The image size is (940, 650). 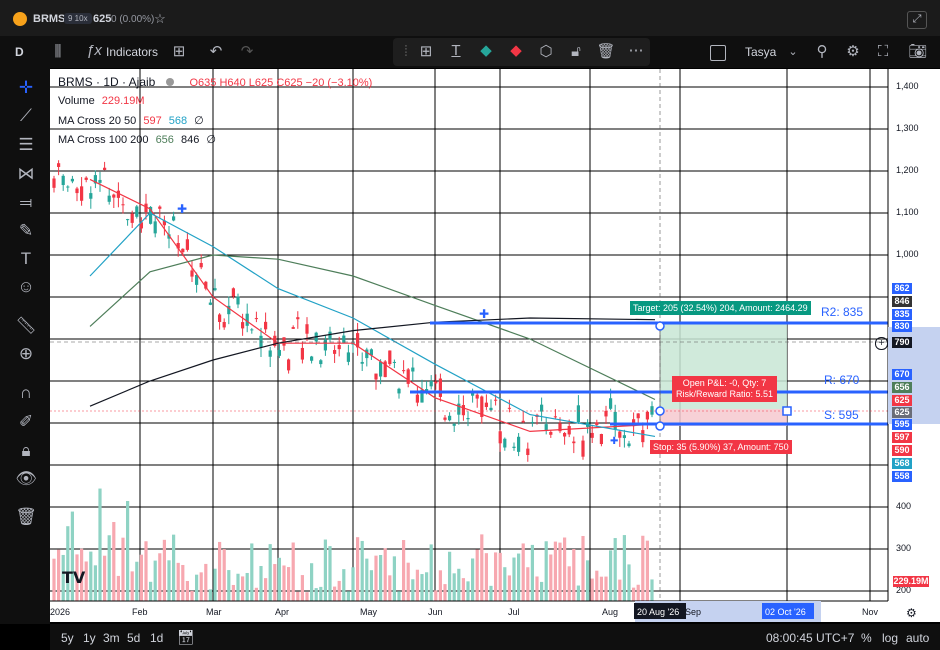 I want to click on chevron-down-icon: ⌄, so click(x=793, y=52).